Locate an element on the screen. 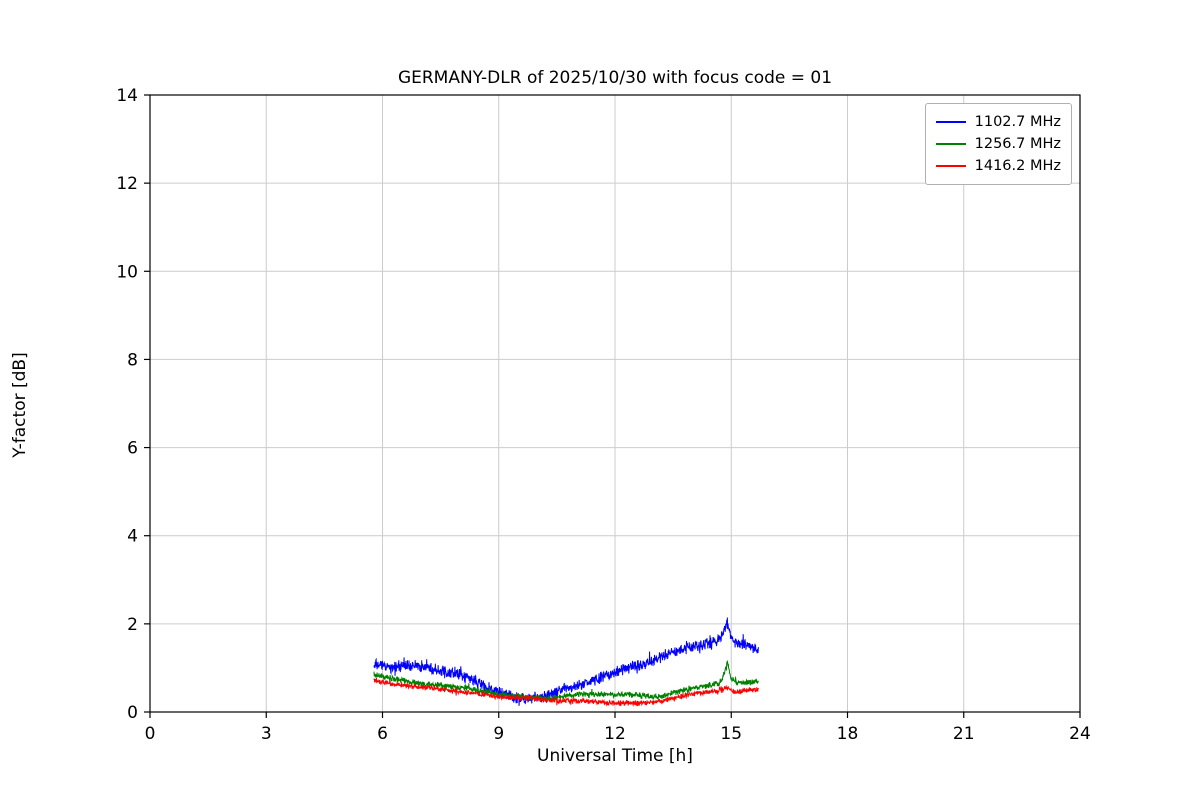 Image resolution: width=1200 pixels, height=800 pixels. series-path-1256.7-MHz is located at coordinates (566, 680).